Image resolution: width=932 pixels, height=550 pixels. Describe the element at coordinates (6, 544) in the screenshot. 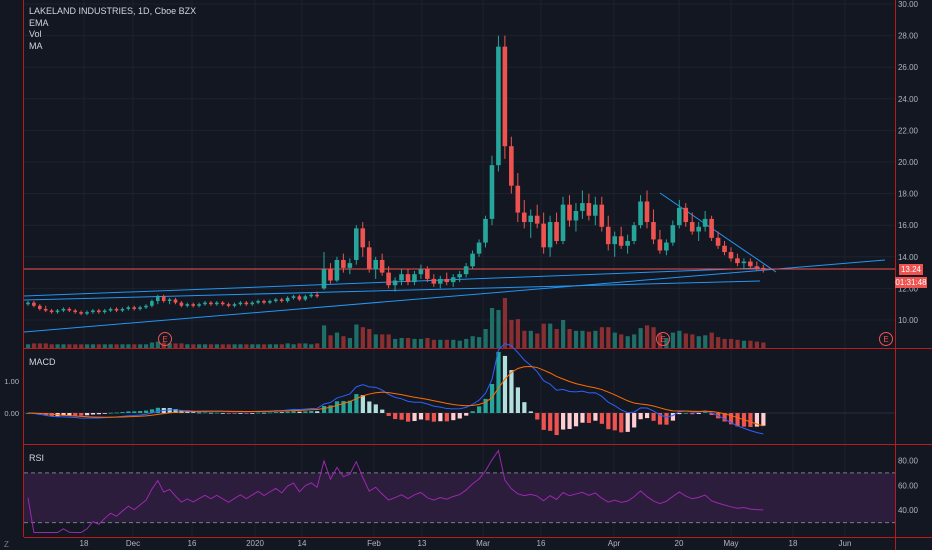

I see `zoom-icon: Z` at that location.